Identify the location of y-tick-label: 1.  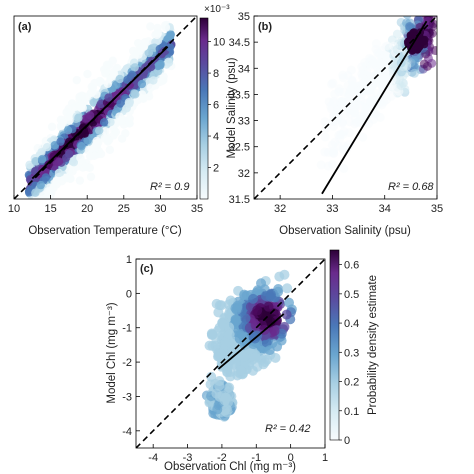
(129, 260).